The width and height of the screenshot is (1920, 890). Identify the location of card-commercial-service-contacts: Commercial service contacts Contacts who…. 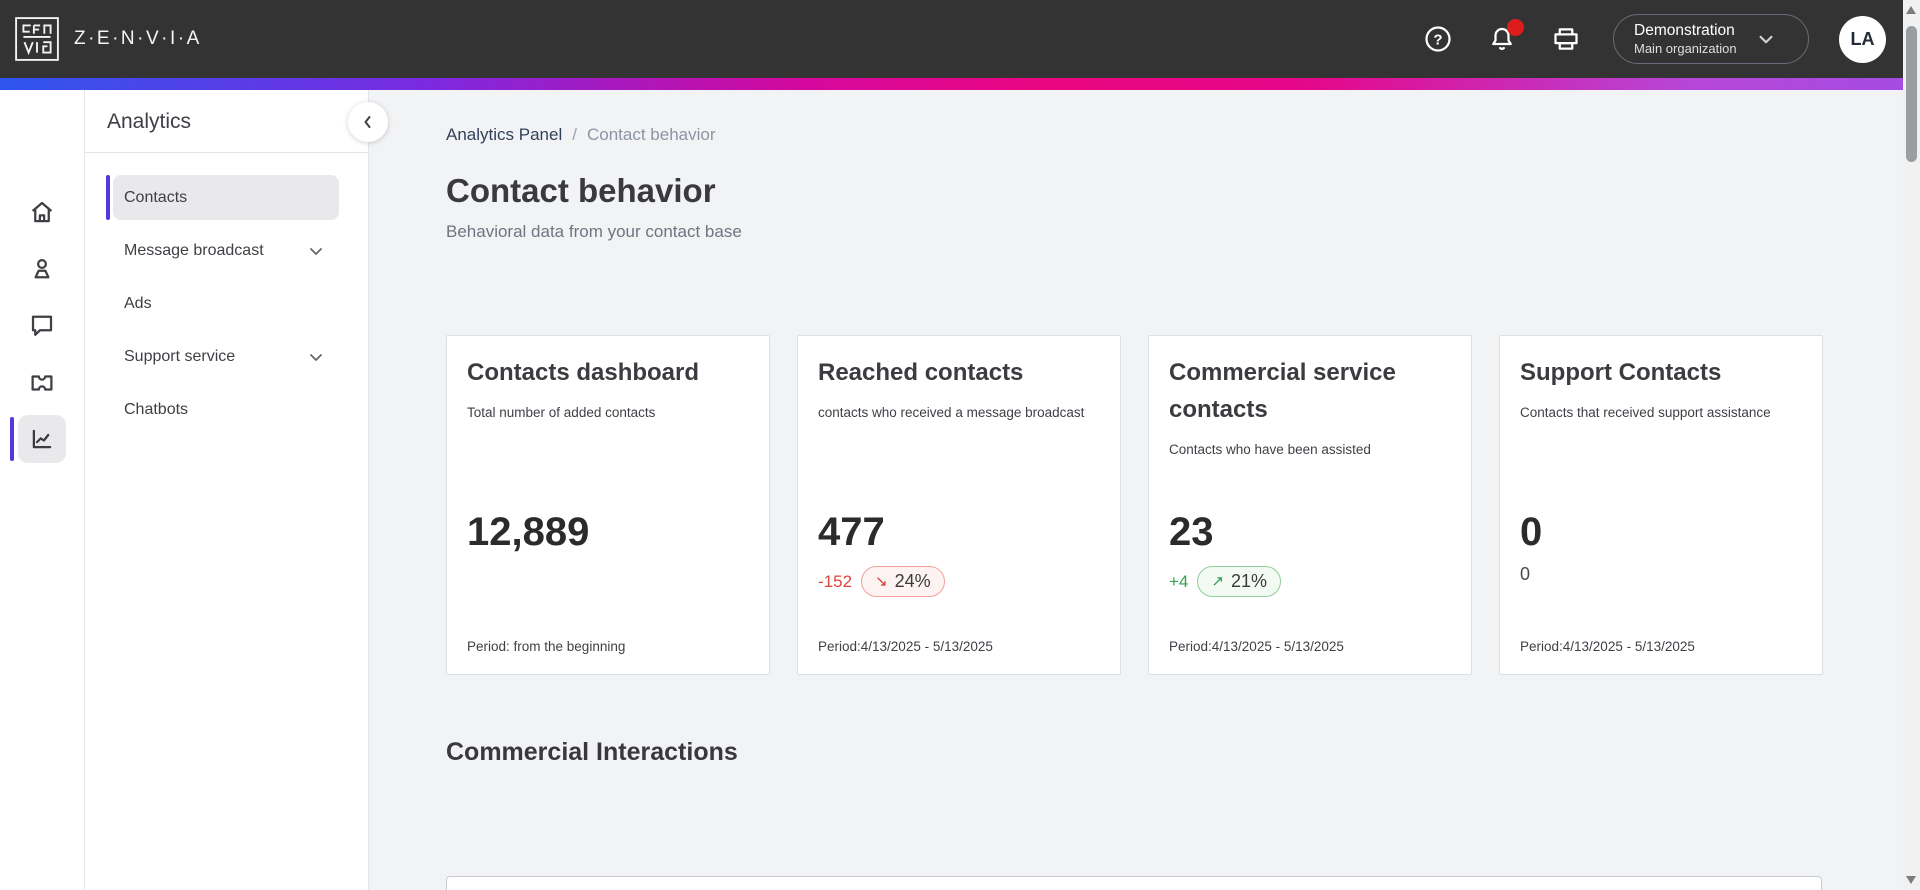
(1310, 505).